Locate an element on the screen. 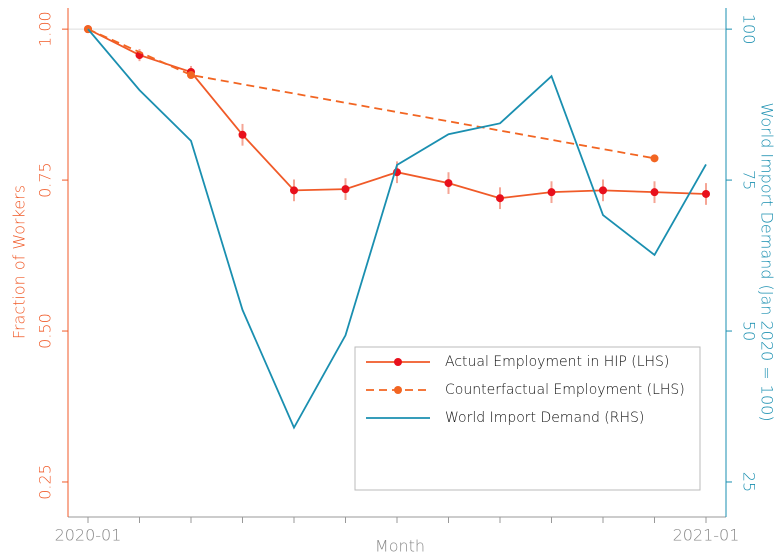 The image size is (783, 559). y-tick-label: 0.25 is located at coordinates (45, 482).